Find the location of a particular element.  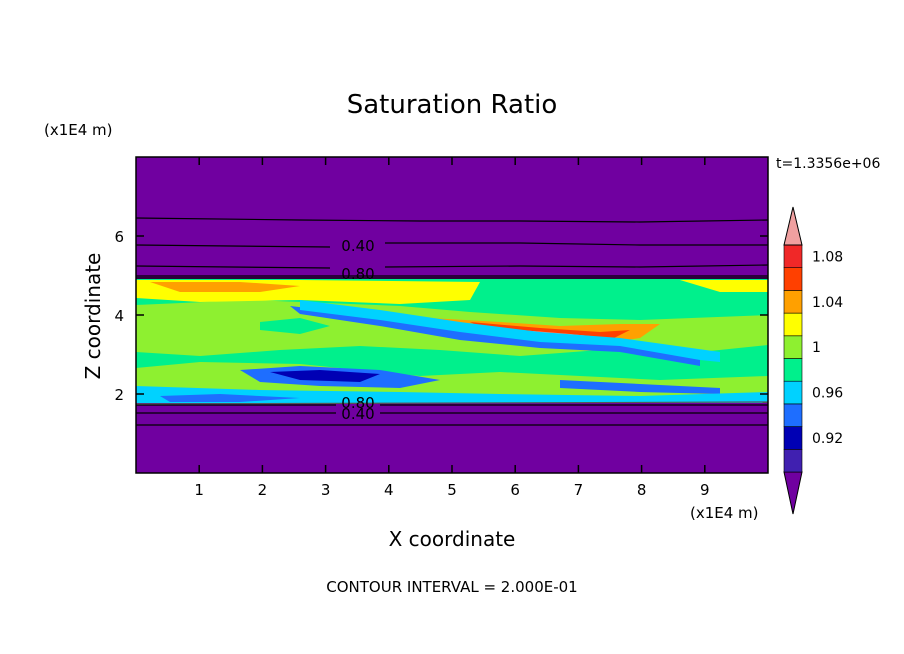

x-tick-label: 2 is located at coordinates (263, 490).